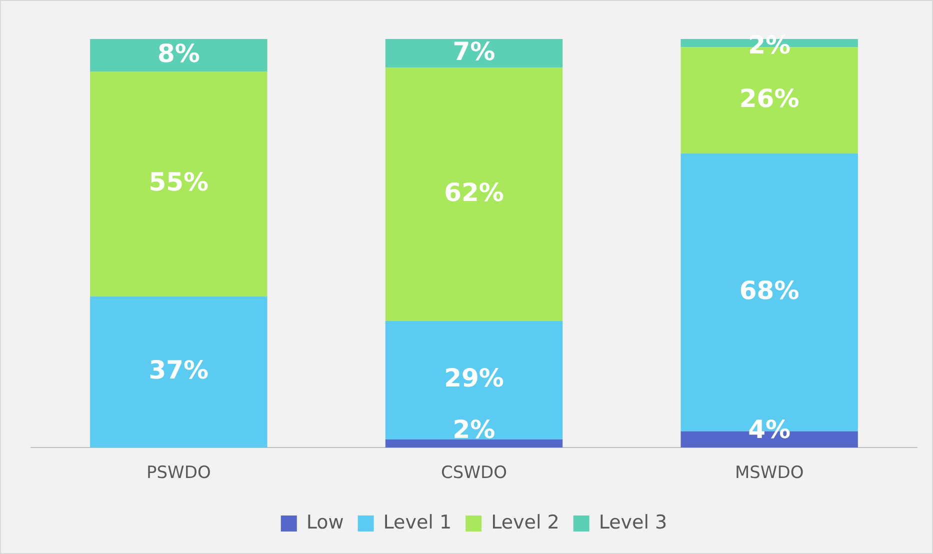 This screenshot has height=554, width=933. What do you see at coordinates (178, 53) in the screenshot?
I see `data-label: 8%` at bounding box center [178, 53].